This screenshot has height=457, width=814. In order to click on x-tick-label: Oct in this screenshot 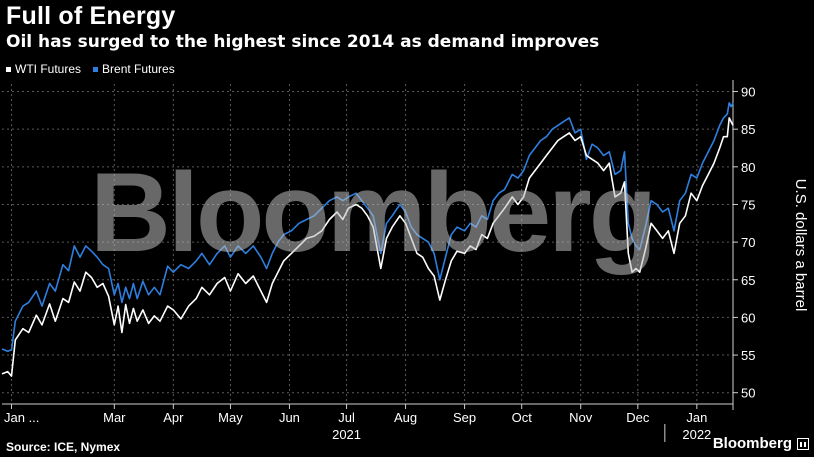, I will do `click(522, 417)`.